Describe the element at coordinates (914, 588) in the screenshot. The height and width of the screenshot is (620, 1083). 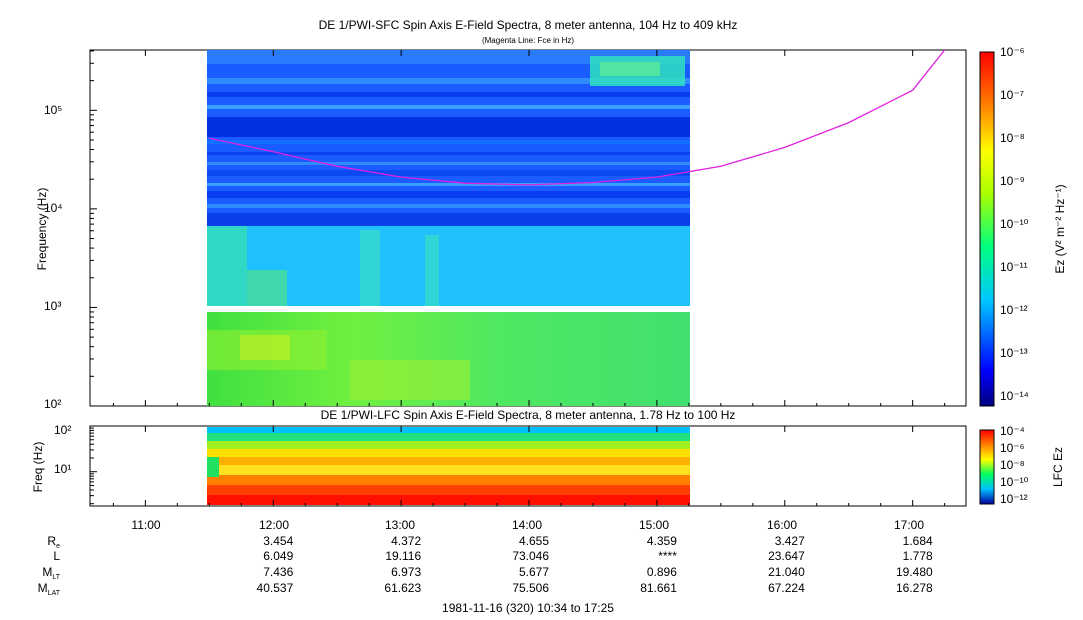
I see `ephemeris-value-mlat: 16.278` at that location.